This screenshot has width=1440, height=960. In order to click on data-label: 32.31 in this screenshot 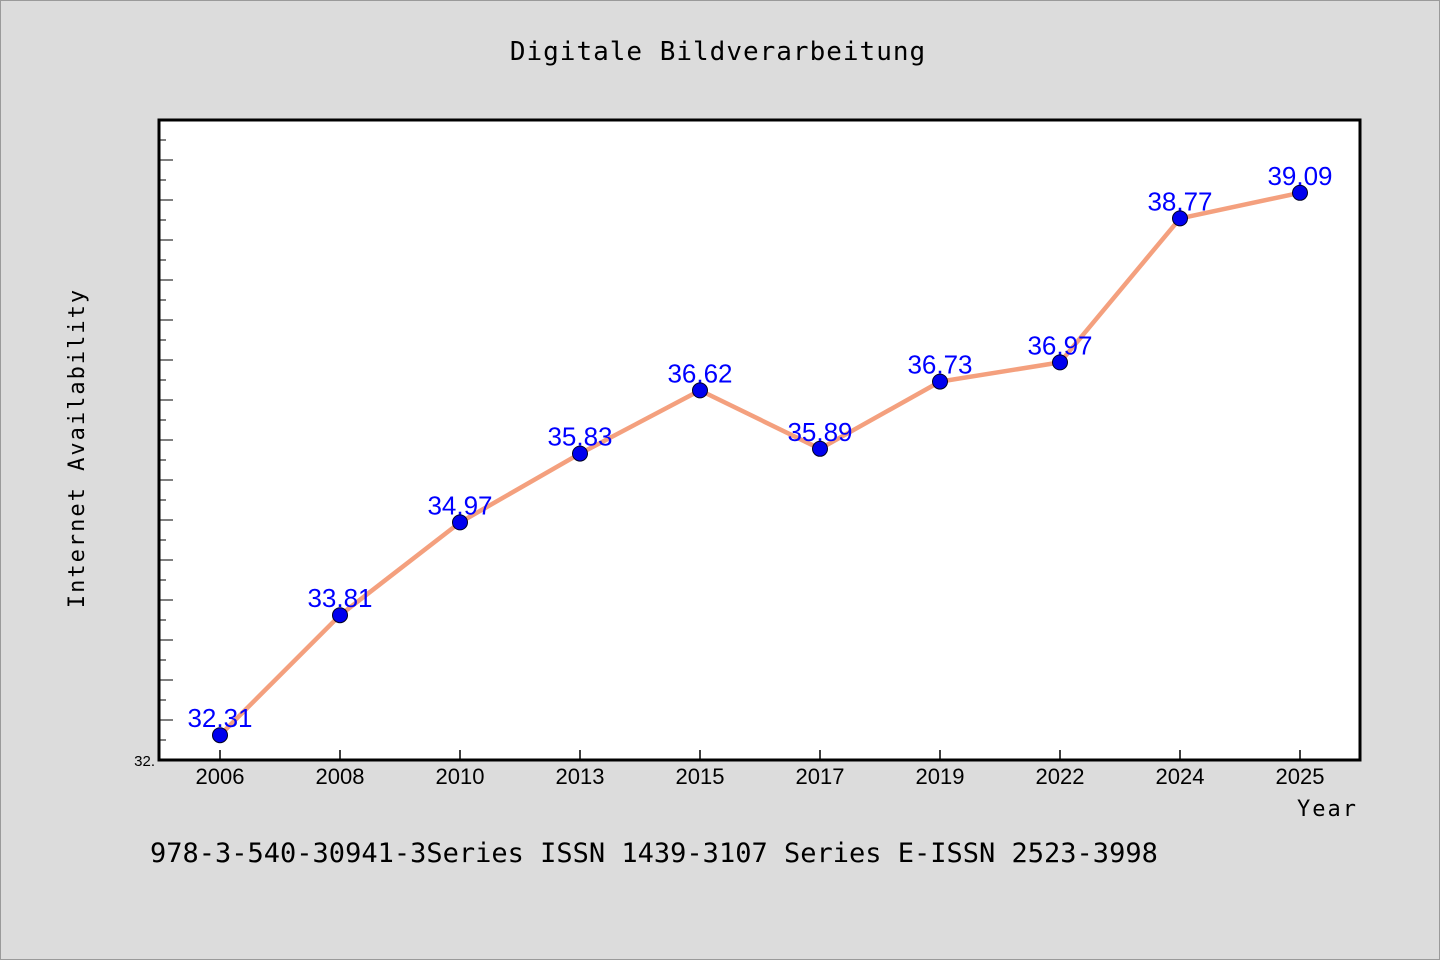, I will do `click(219, 718)`.